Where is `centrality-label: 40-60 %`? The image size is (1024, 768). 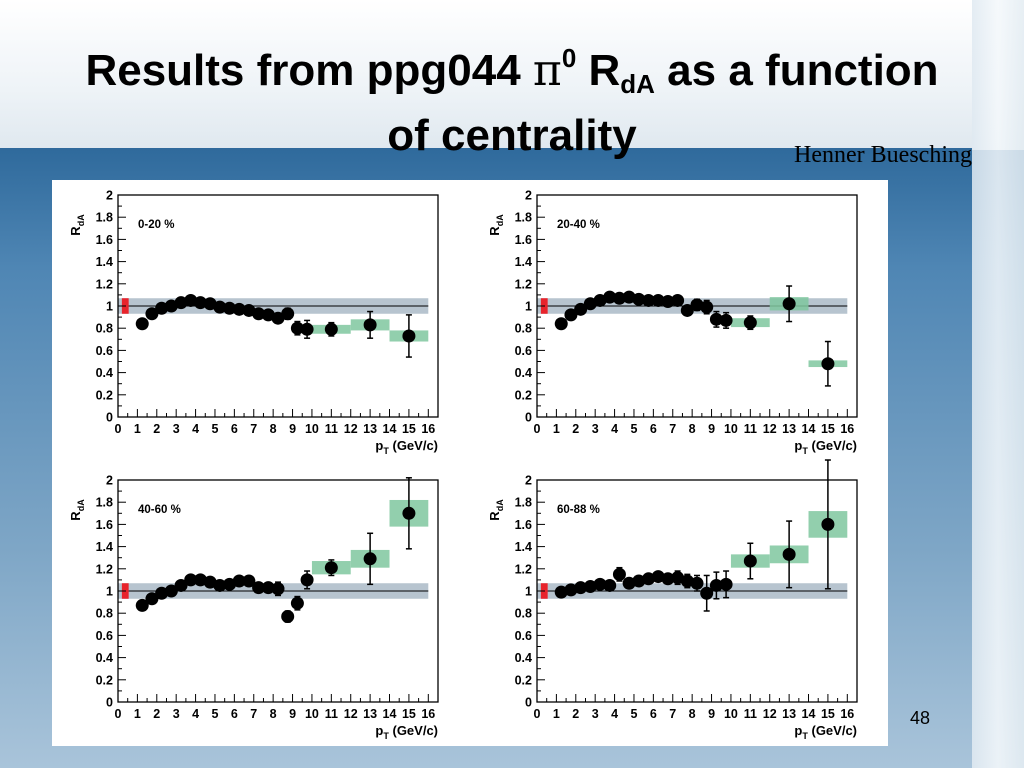 centrality-label: 40-60 % is located at coordinates (159, 510).